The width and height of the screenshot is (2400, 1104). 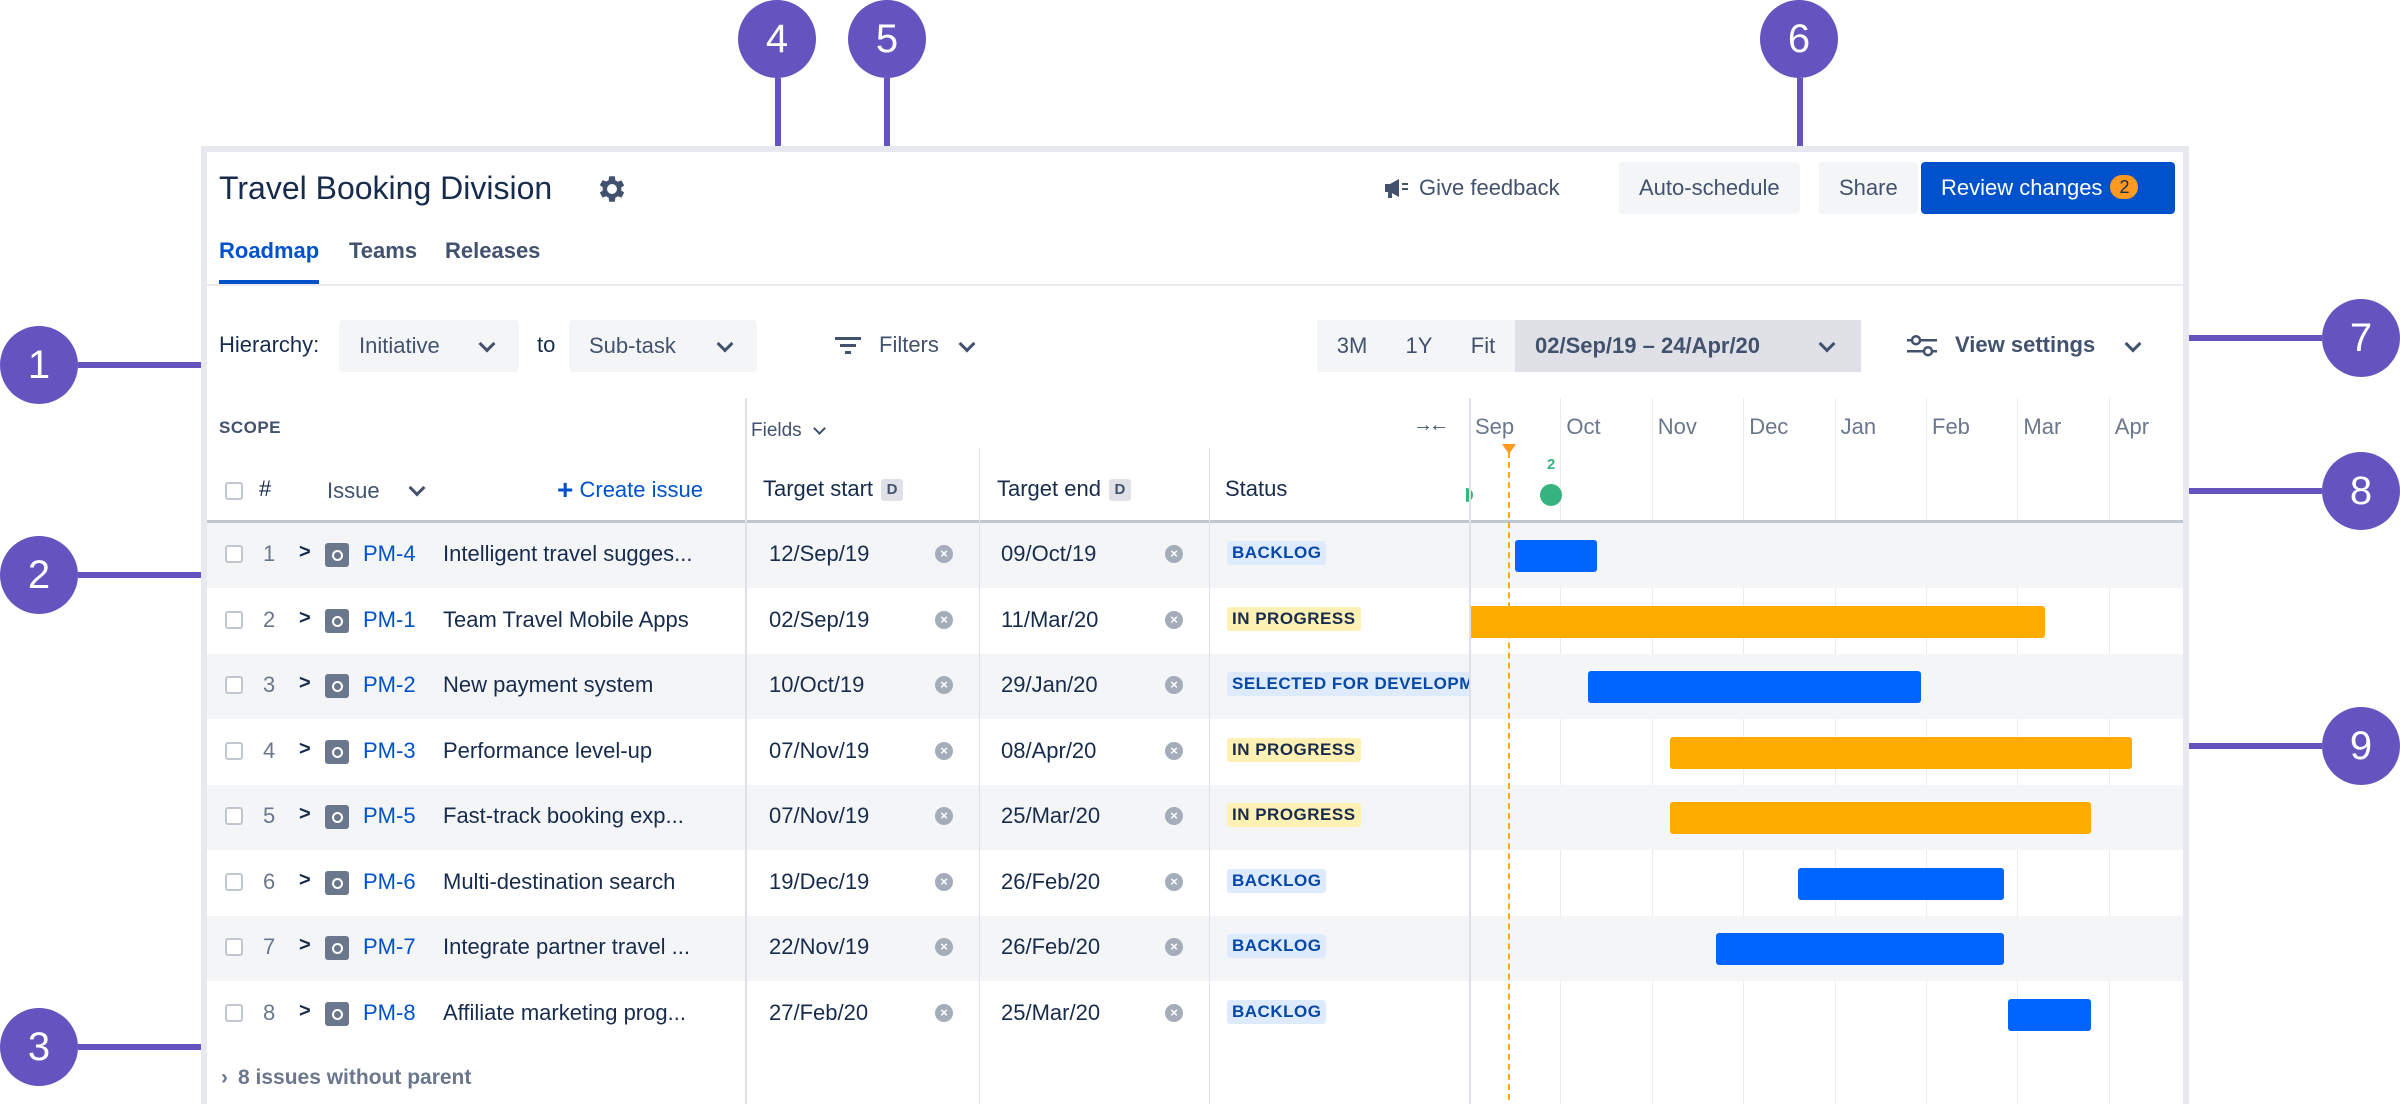 What do you see at coordinates (548, 750) in the screenshot?
I see `issue-summary: Performance level-up` at bounding box center [548, 750].